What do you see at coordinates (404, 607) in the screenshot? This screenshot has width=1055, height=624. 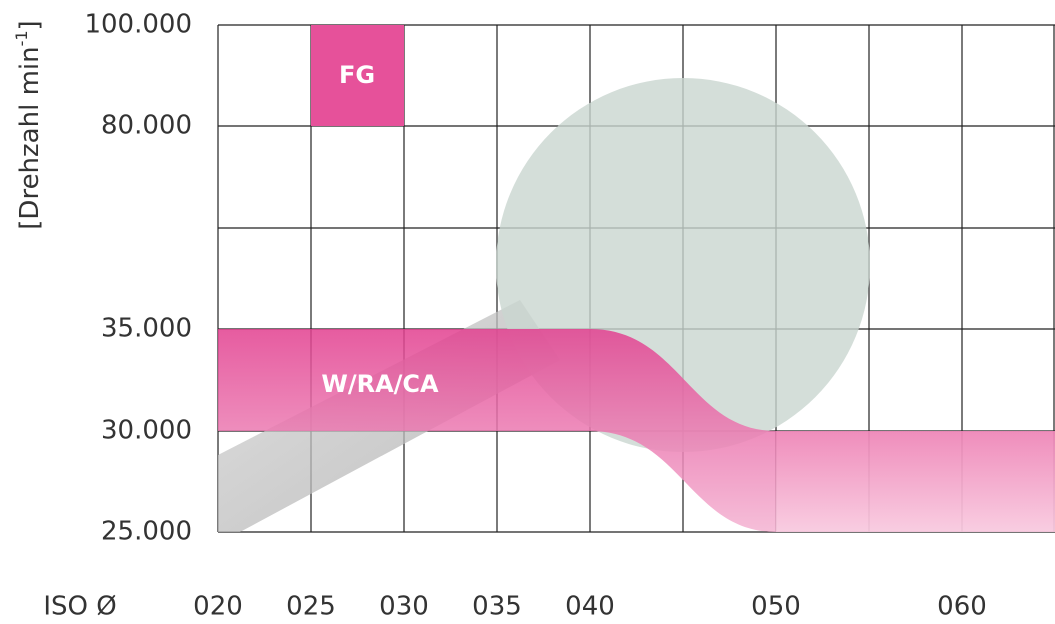 I see `x-label: 030` at bounding box center [404, 607].